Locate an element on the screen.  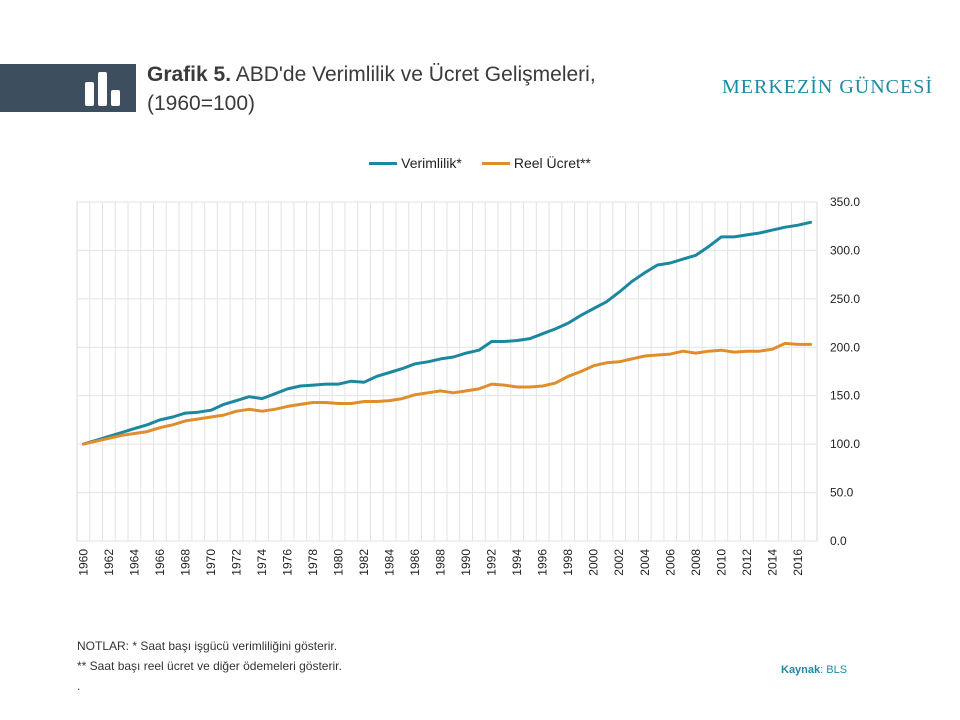
x-tick-label: 1964 is located at coordinates (134, 562).